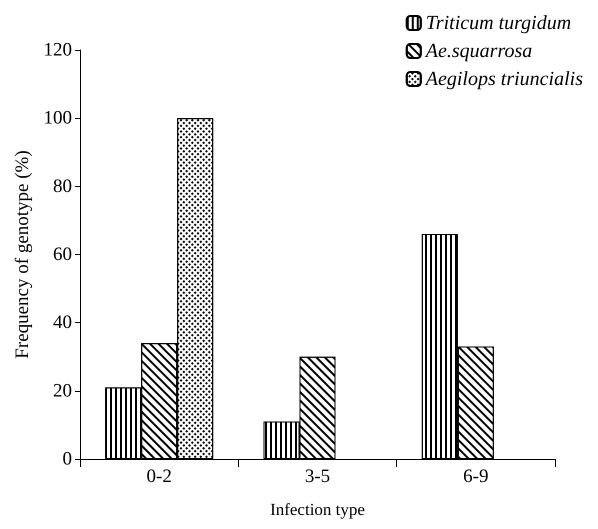  I want to click on y-tick-label: 0, so click(67, 459).